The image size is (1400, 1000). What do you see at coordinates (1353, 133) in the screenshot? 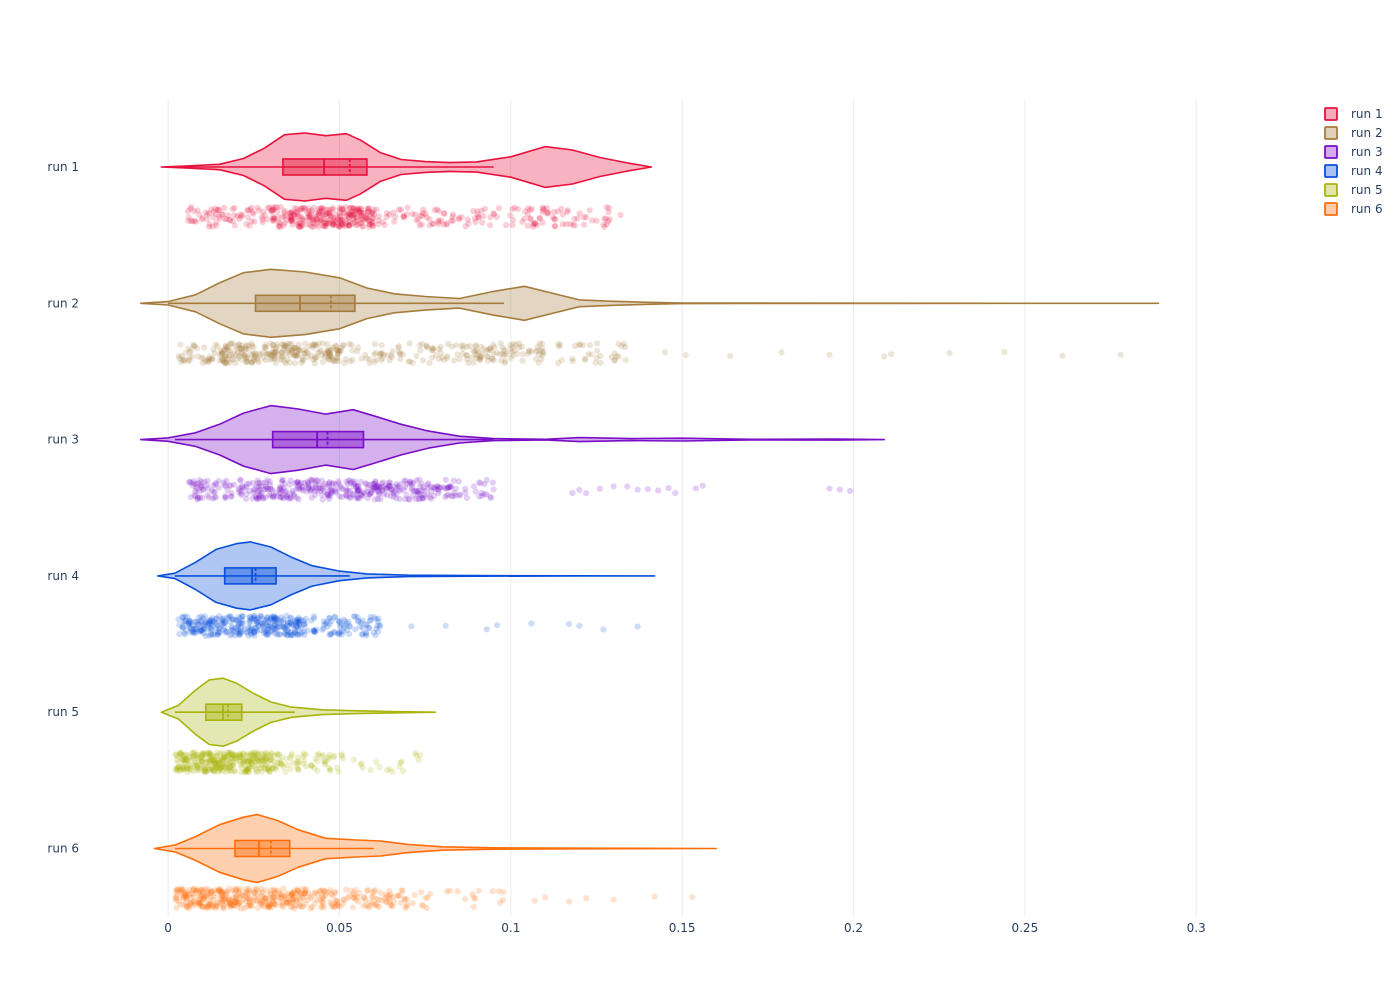
I see `legend-item: run 2` at bounding box center [1353, 133].